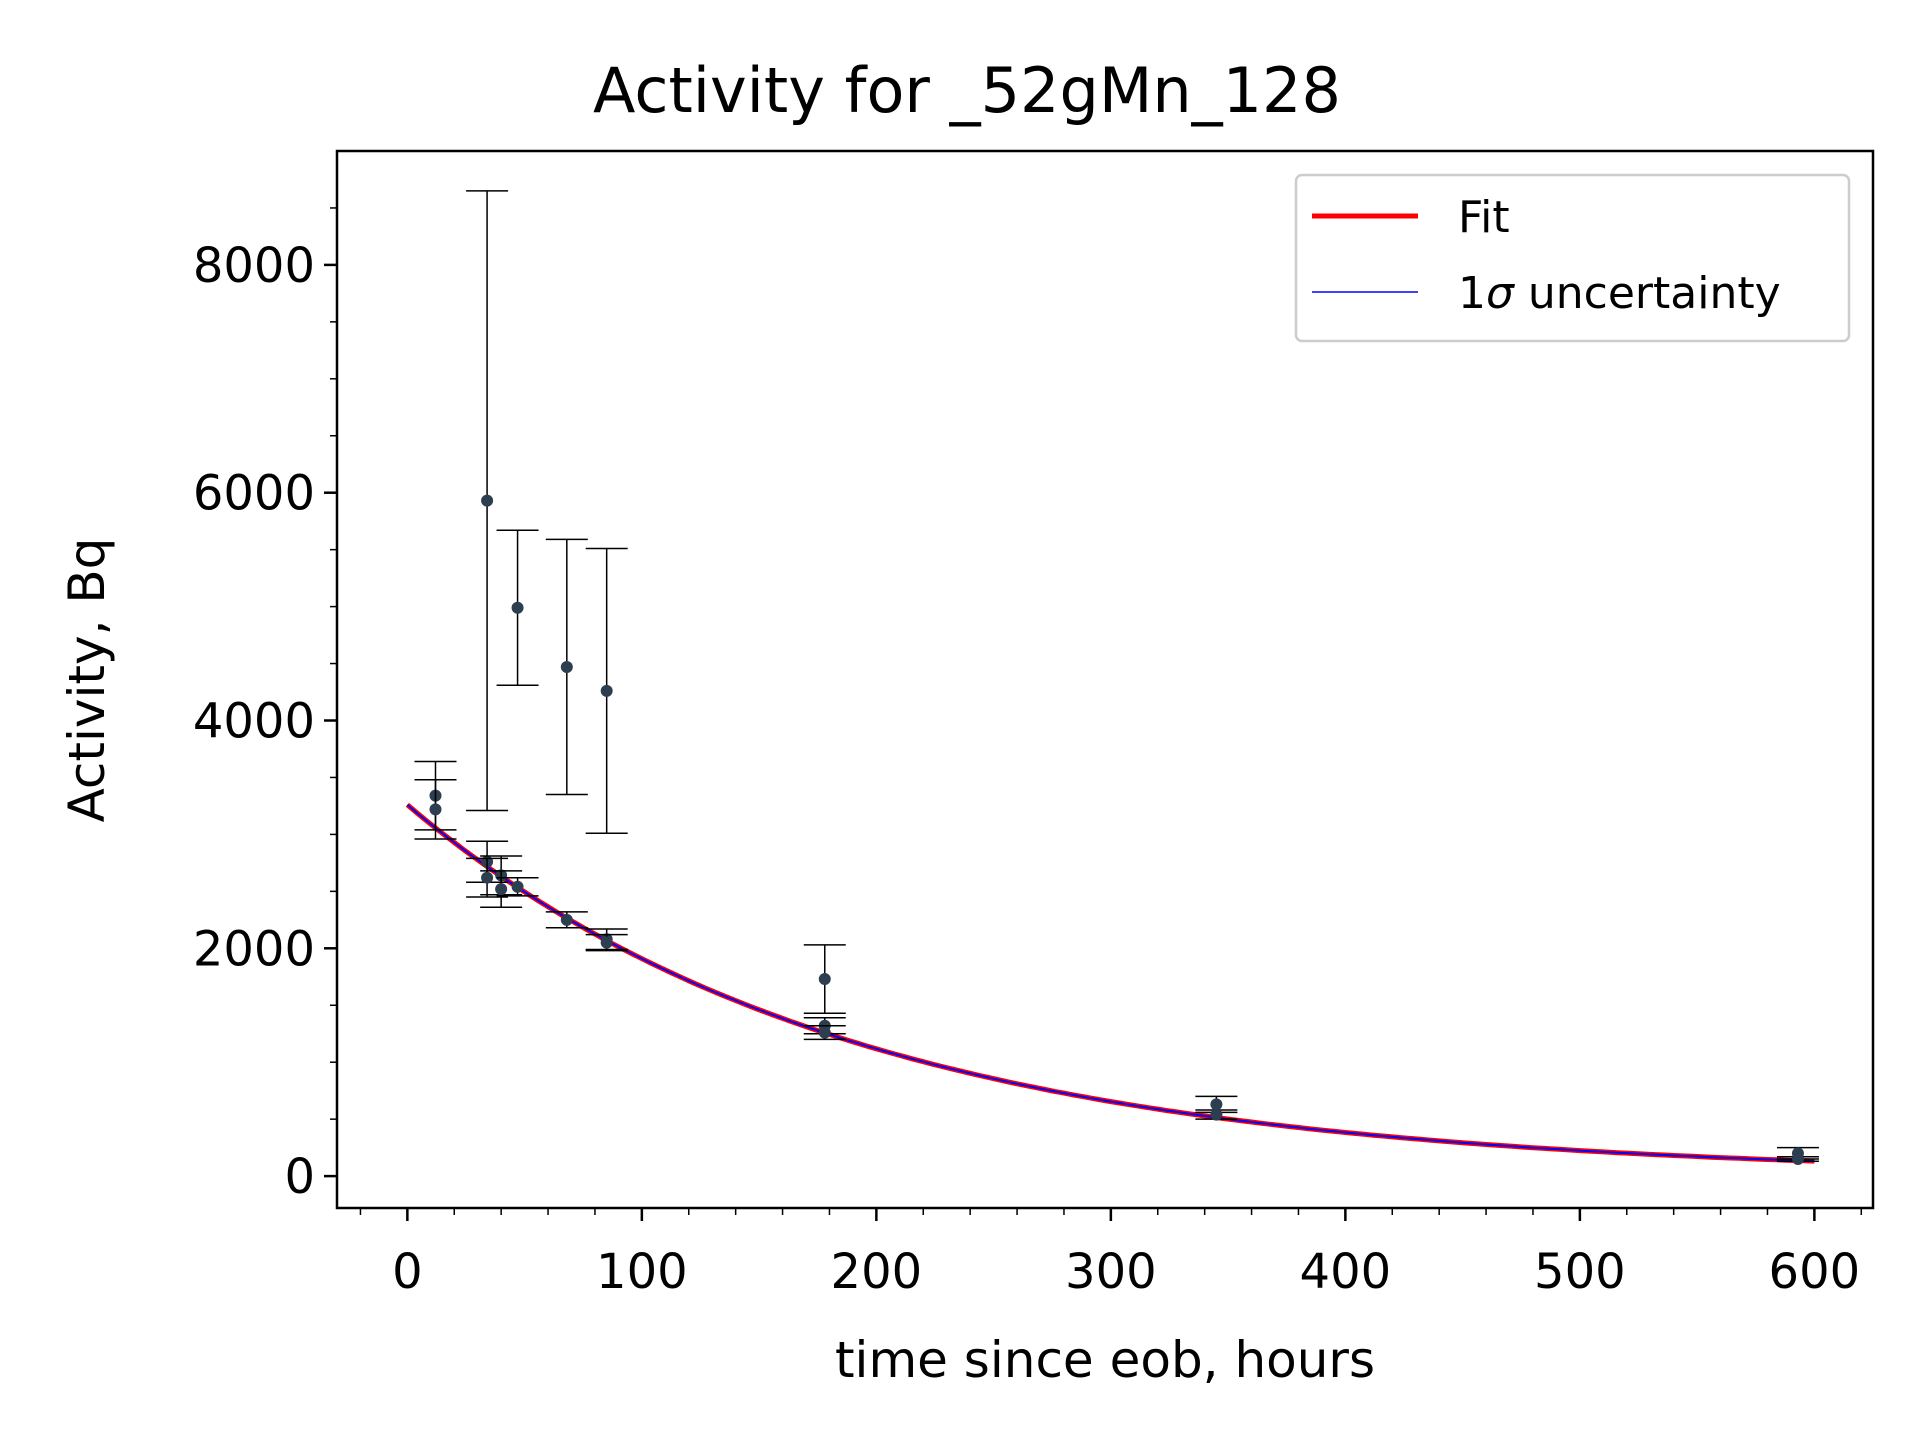 This screenshot has height=1440, width=1920. What do you see at coordinates (1580, 1272) in the screenshot?
I see `x-tick-label: 500` at bounding box center [1580, 1272].